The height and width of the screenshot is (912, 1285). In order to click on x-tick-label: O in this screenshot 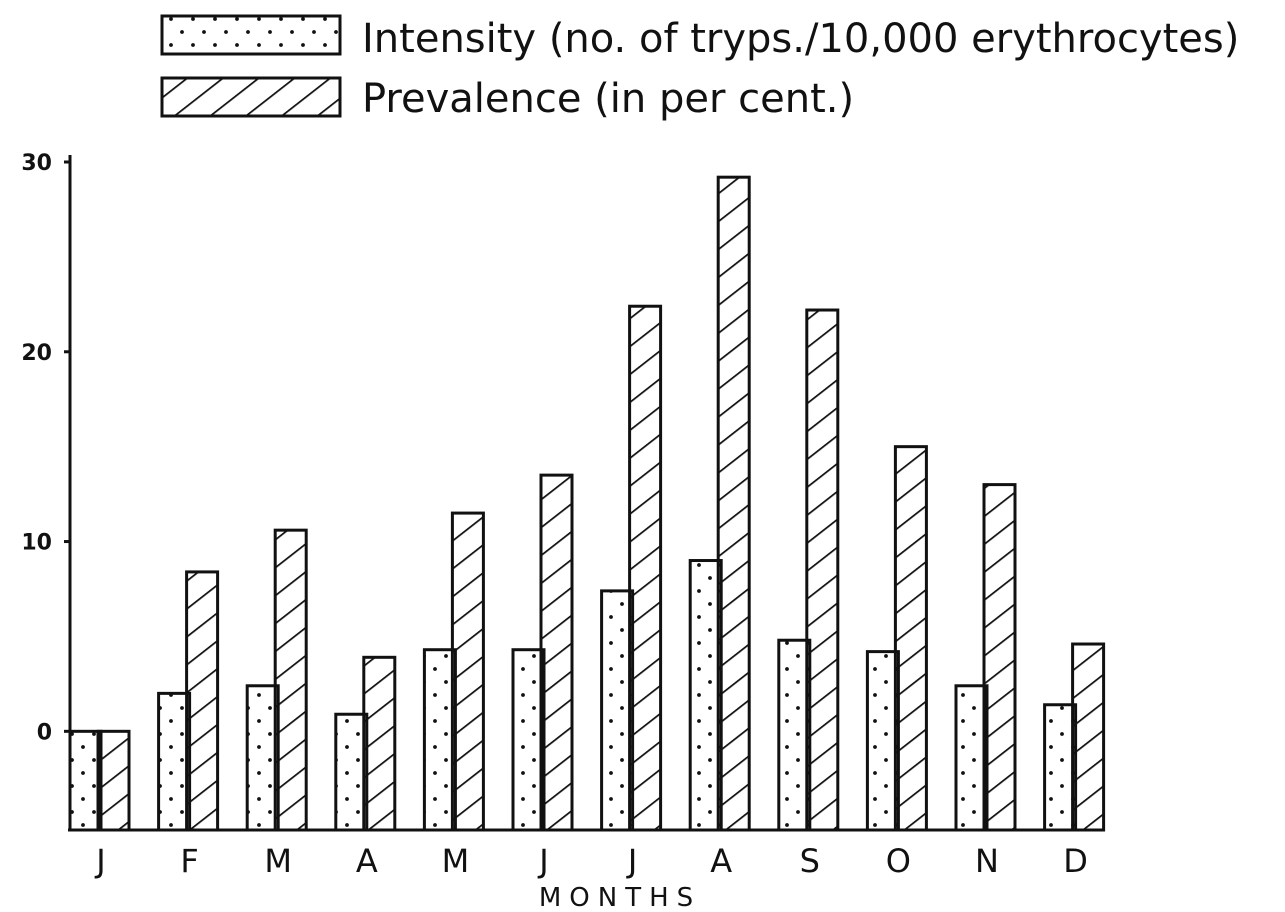, I will do `click(898, 861)`.